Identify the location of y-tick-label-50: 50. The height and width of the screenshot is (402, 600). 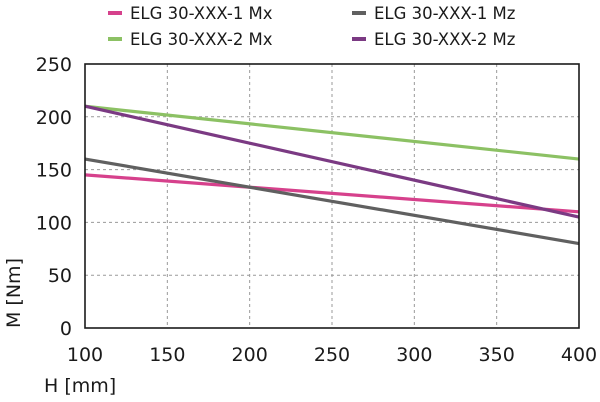
(60, 276).